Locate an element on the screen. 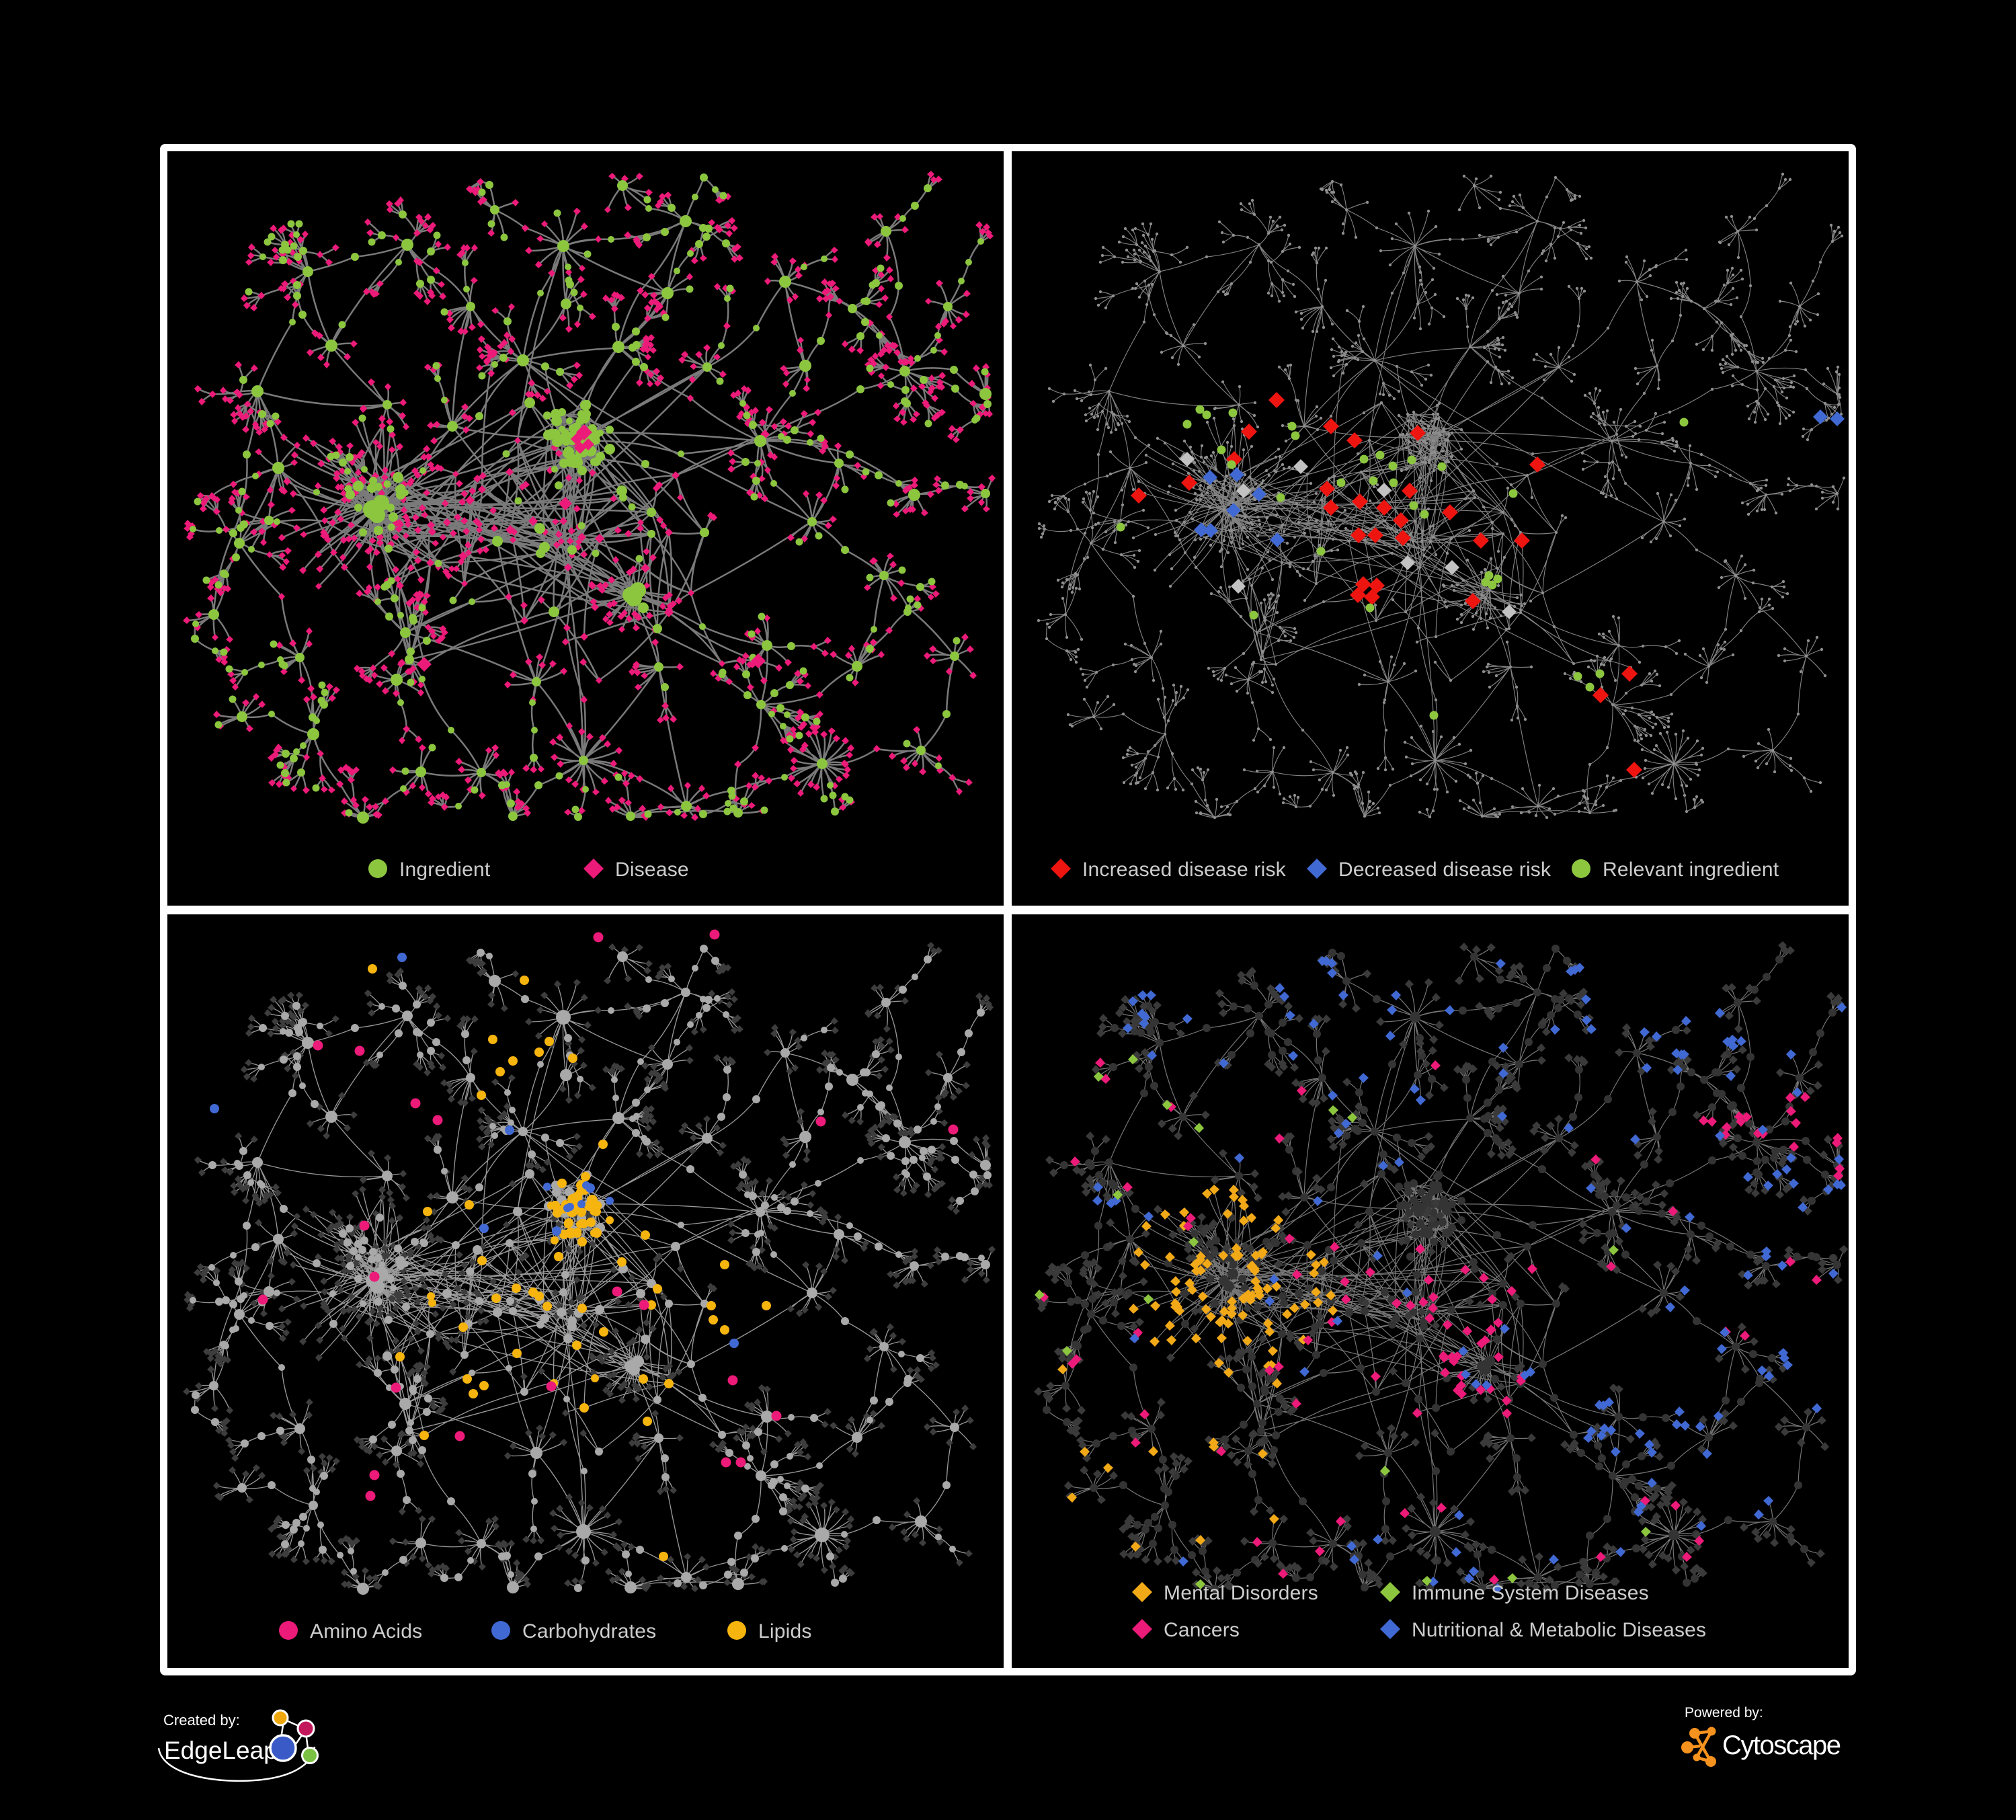 Image resolution: width=2016 pixels, height=1820 pixels. svg-text: Carbohydrates is located at coordinates (589, 1631).